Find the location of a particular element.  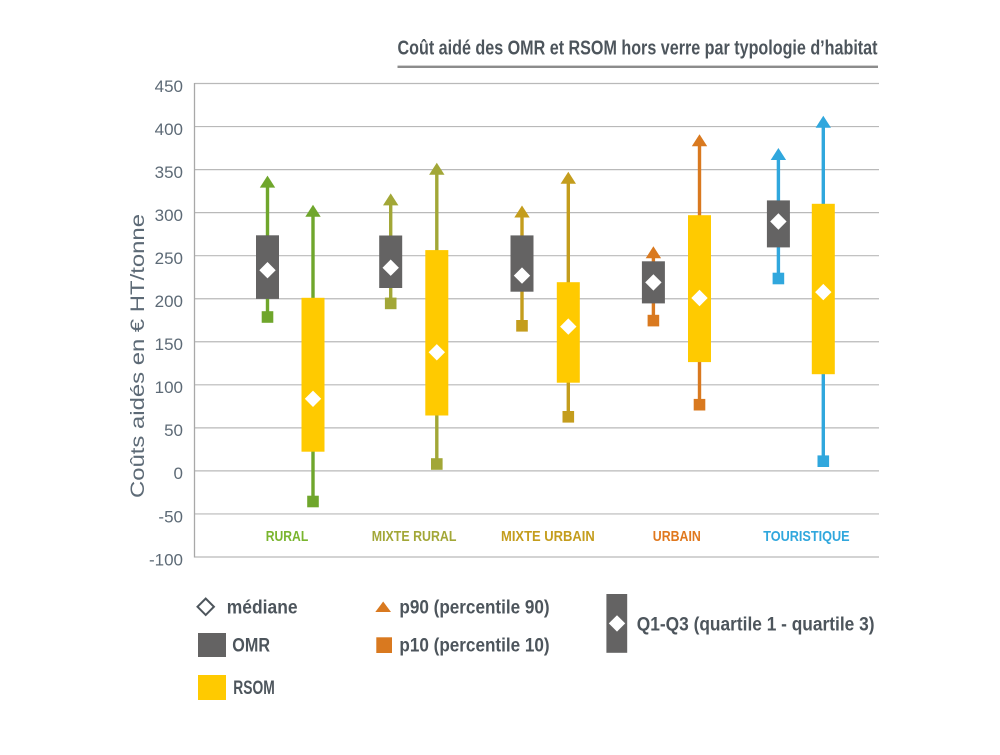

svg-text: 200 is located at coordinates (169, 301).